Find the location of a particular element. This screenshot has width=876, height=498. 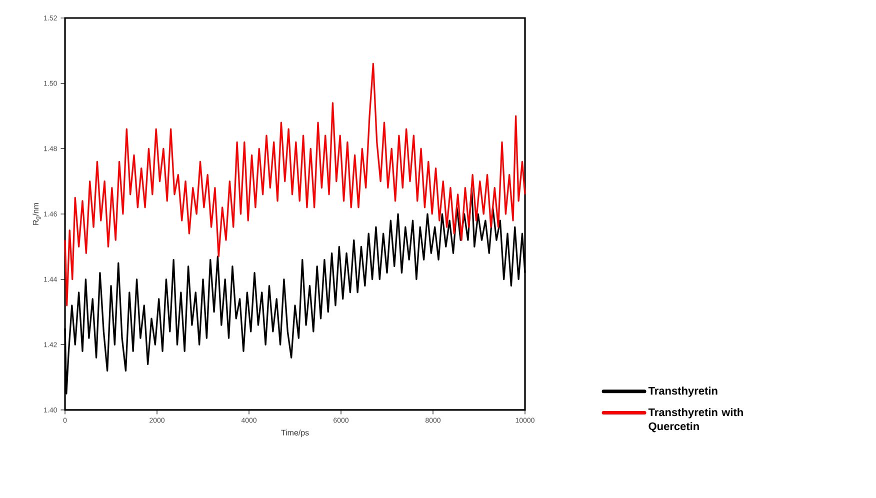

y-axis-title: R$_{g}$/nm is located at coordinates (36, 214).